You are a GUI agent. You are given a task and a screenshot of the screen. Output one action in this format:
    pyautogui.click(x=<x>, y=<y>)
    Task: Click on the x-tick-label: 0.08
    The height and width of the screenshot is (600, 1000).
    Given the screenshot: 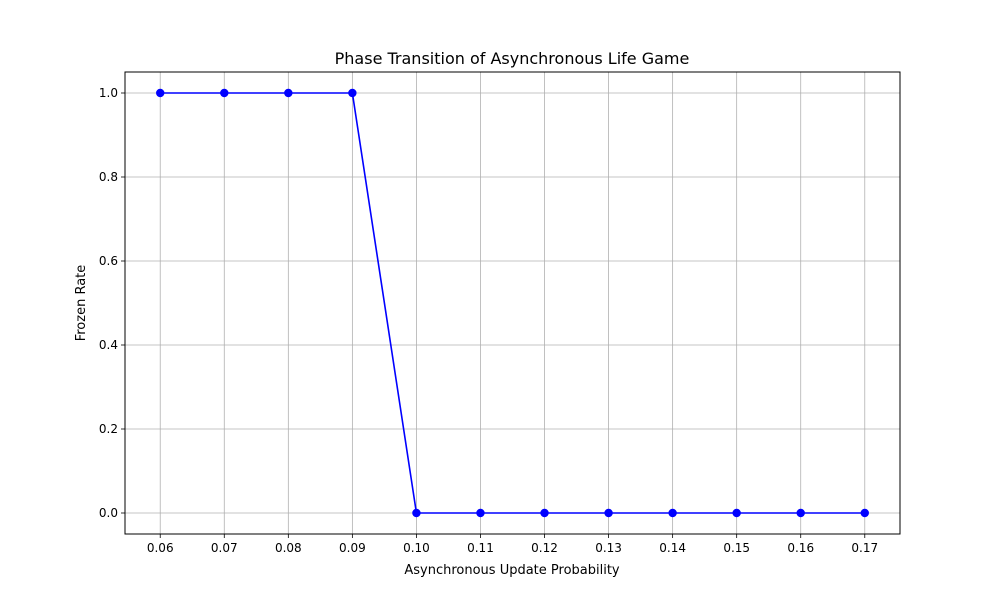 What is the action you would take?
    pyautogui.click(x=288, y=548)
    